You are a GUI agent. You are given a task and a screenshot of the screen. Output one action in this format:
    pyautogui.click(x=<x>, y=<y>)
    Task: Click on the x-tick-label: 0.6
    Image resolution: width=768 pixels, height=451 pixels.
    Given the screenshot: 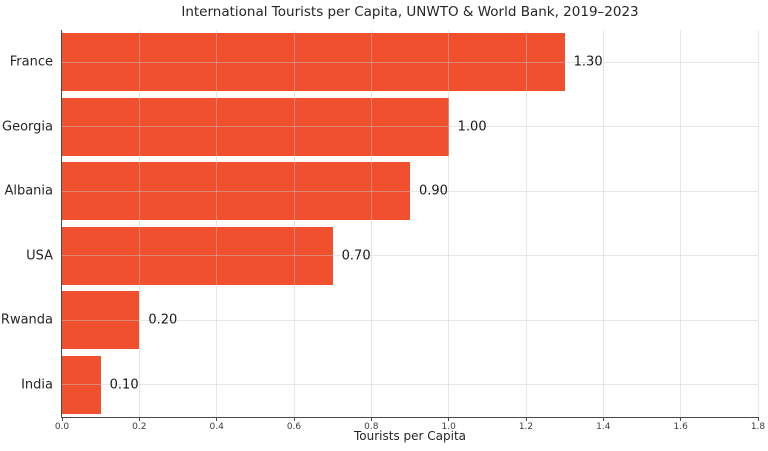 What is the action you would take?
    pyautogui.click(x=294, y=427)
    